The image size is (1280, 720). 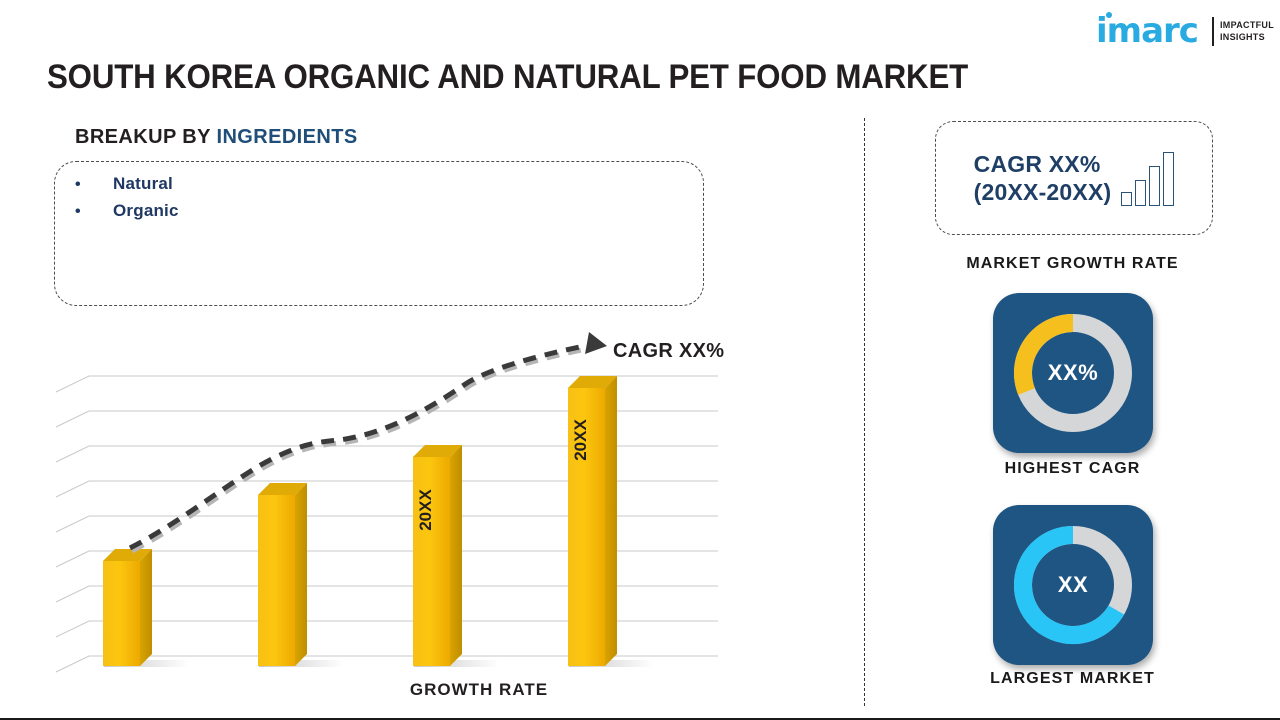 I want to click on chart-x-axis-label: GROWTH RATE, so click(x=479, y=689).